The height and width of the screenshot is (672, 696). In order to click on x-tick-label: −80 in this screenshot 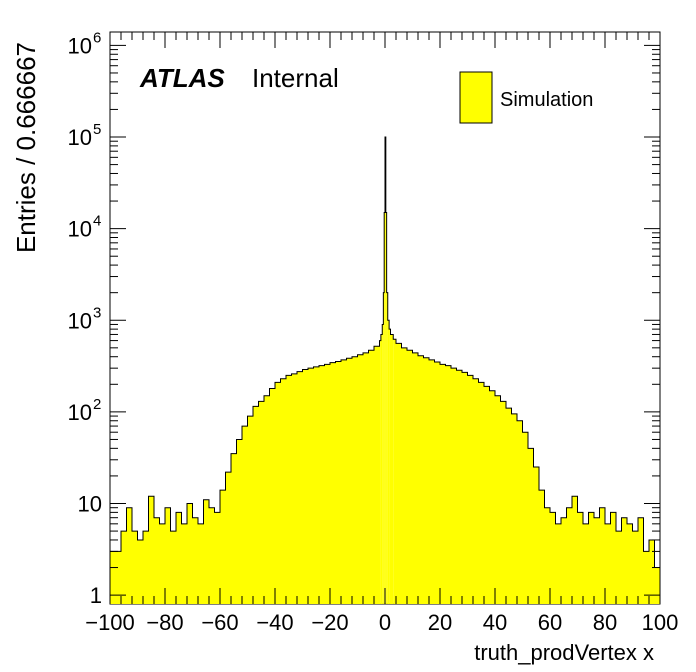, I will do `click(164, 622)`.